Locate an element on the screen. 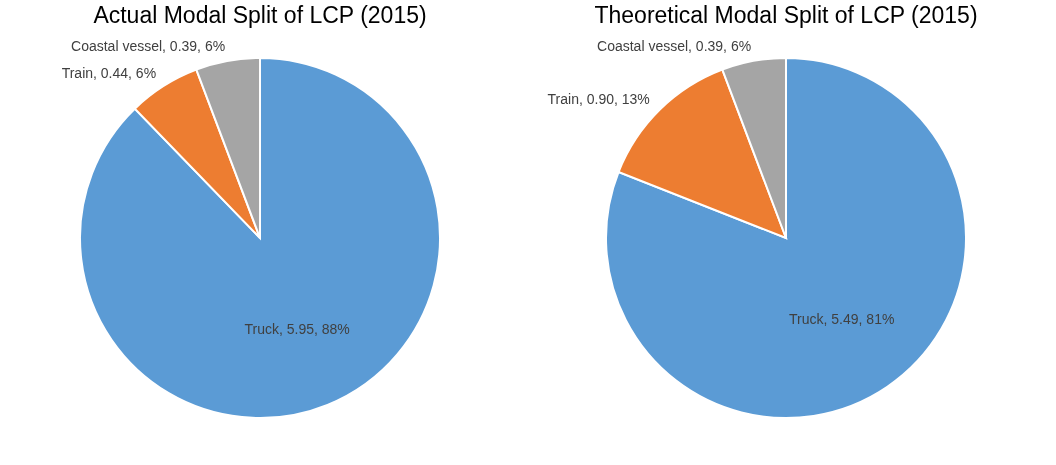 Image resolution: width=1056 pixels, height=465 pixels. slice-label: Truck, 5.95, 88% is located at coordinates (297, 328).